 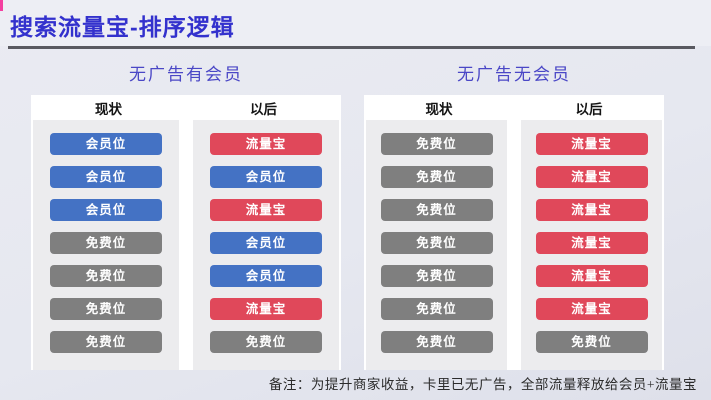 What do you see at coordinates (186, 74) in the screenshot?
I see `section-title-with-member: 无广告有会员` at bounding box center [186, 74].